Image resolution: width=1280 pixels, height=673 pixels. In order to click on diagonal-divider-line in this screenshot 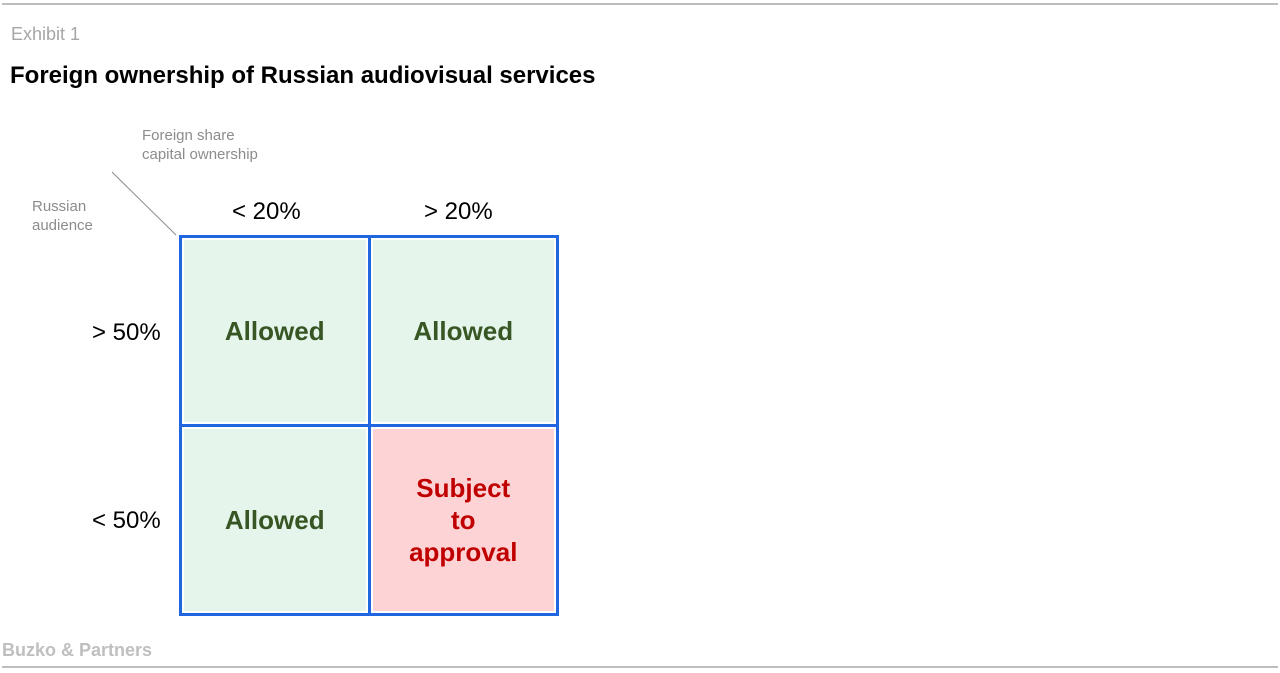, I will do `click(144, 203)`.